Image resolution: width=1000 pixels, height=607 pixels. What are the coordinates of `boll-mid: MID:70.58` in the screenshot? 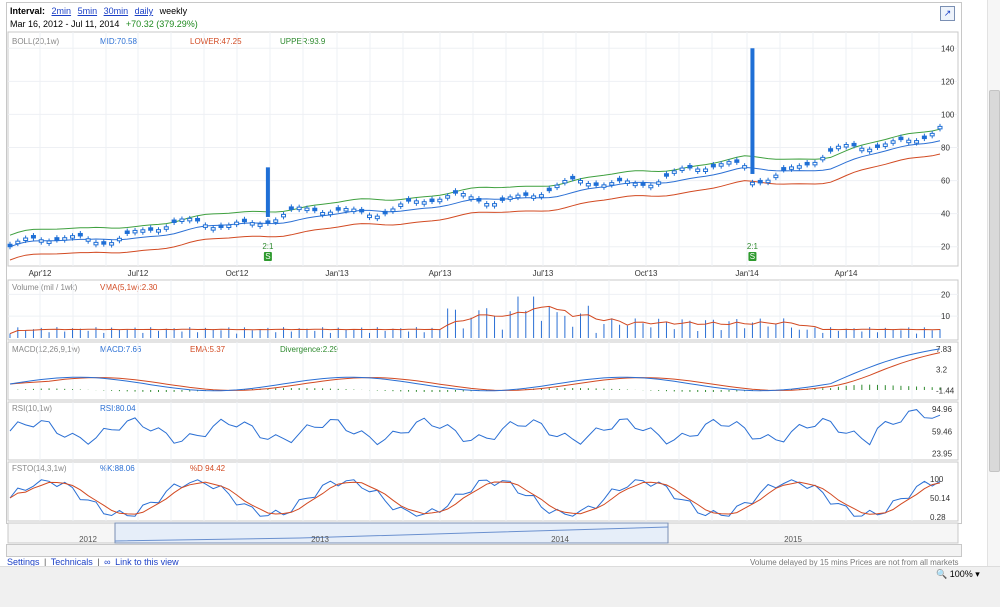 It's located at (118, 41).